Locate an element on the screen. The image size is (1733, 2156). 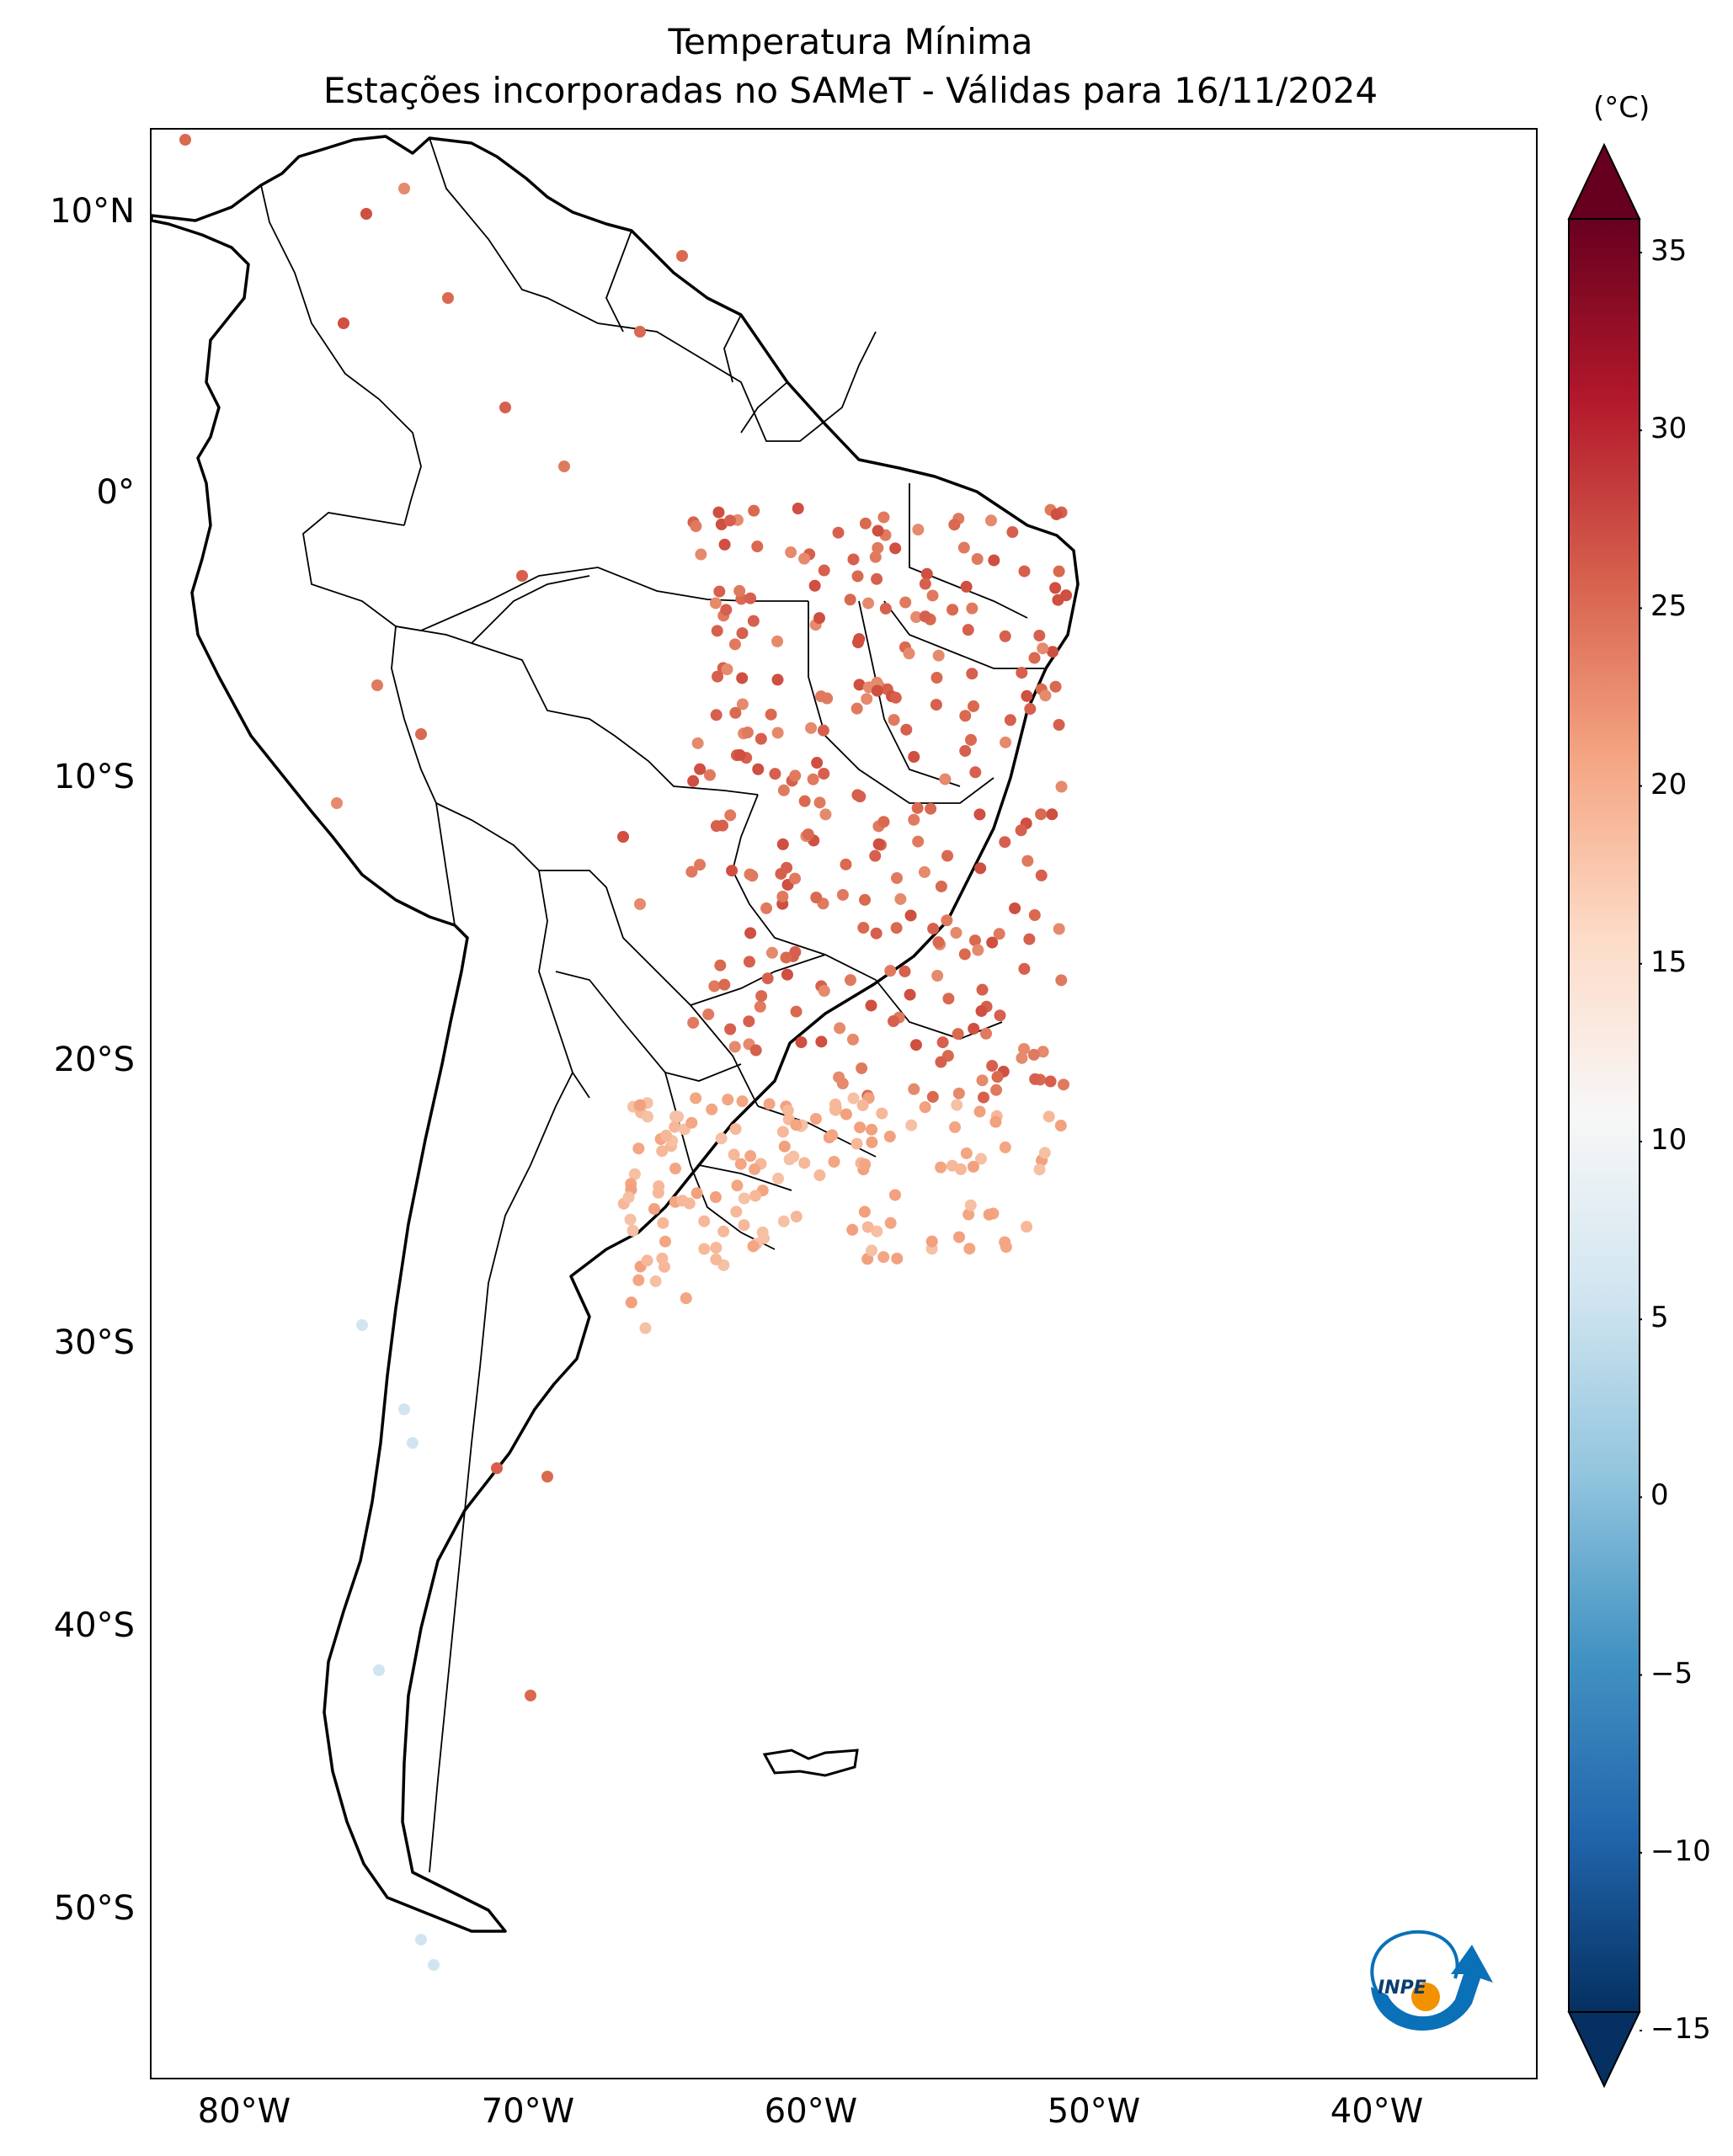
lat-label-0: 0° is located at coordinates (115, 492).